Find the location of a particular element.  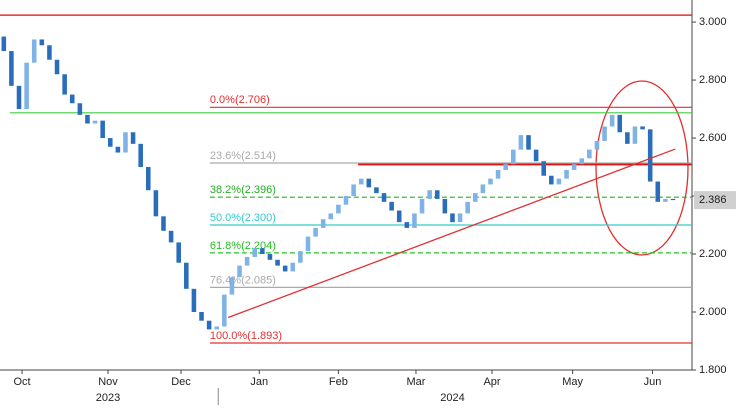

fib-label: 0.0%(2.706) is located at coordinates (240, 100).